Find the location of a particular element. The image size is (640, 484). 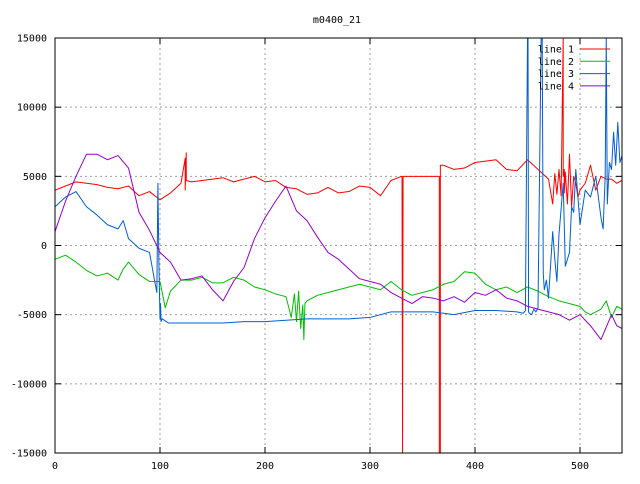

y-tick-label: 10000 is located at coordinates (32, 108).